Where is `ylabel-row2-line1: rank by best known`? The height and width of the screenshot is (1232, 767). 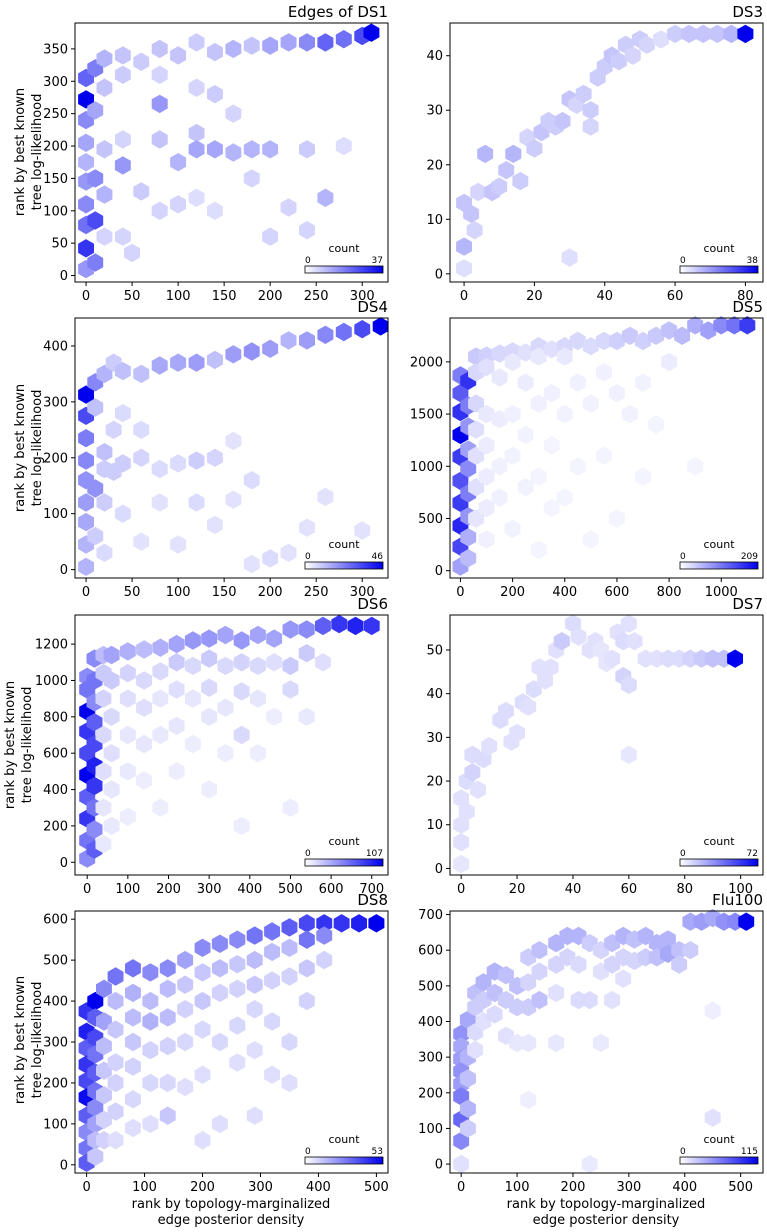 ylabel-row2-line1: rank by best known is located at coordinates (20, 448).